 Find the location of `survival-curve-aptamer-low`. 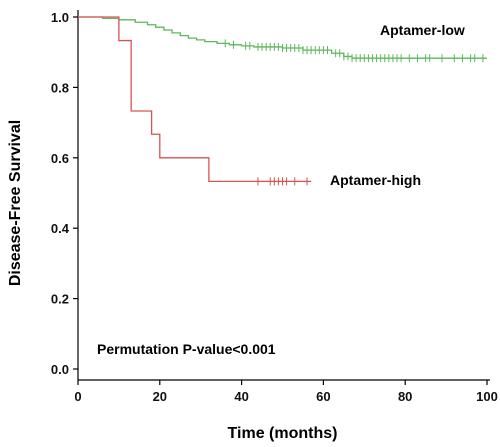

survival-curve-aptamer-low is located at coordinates (282, 37).